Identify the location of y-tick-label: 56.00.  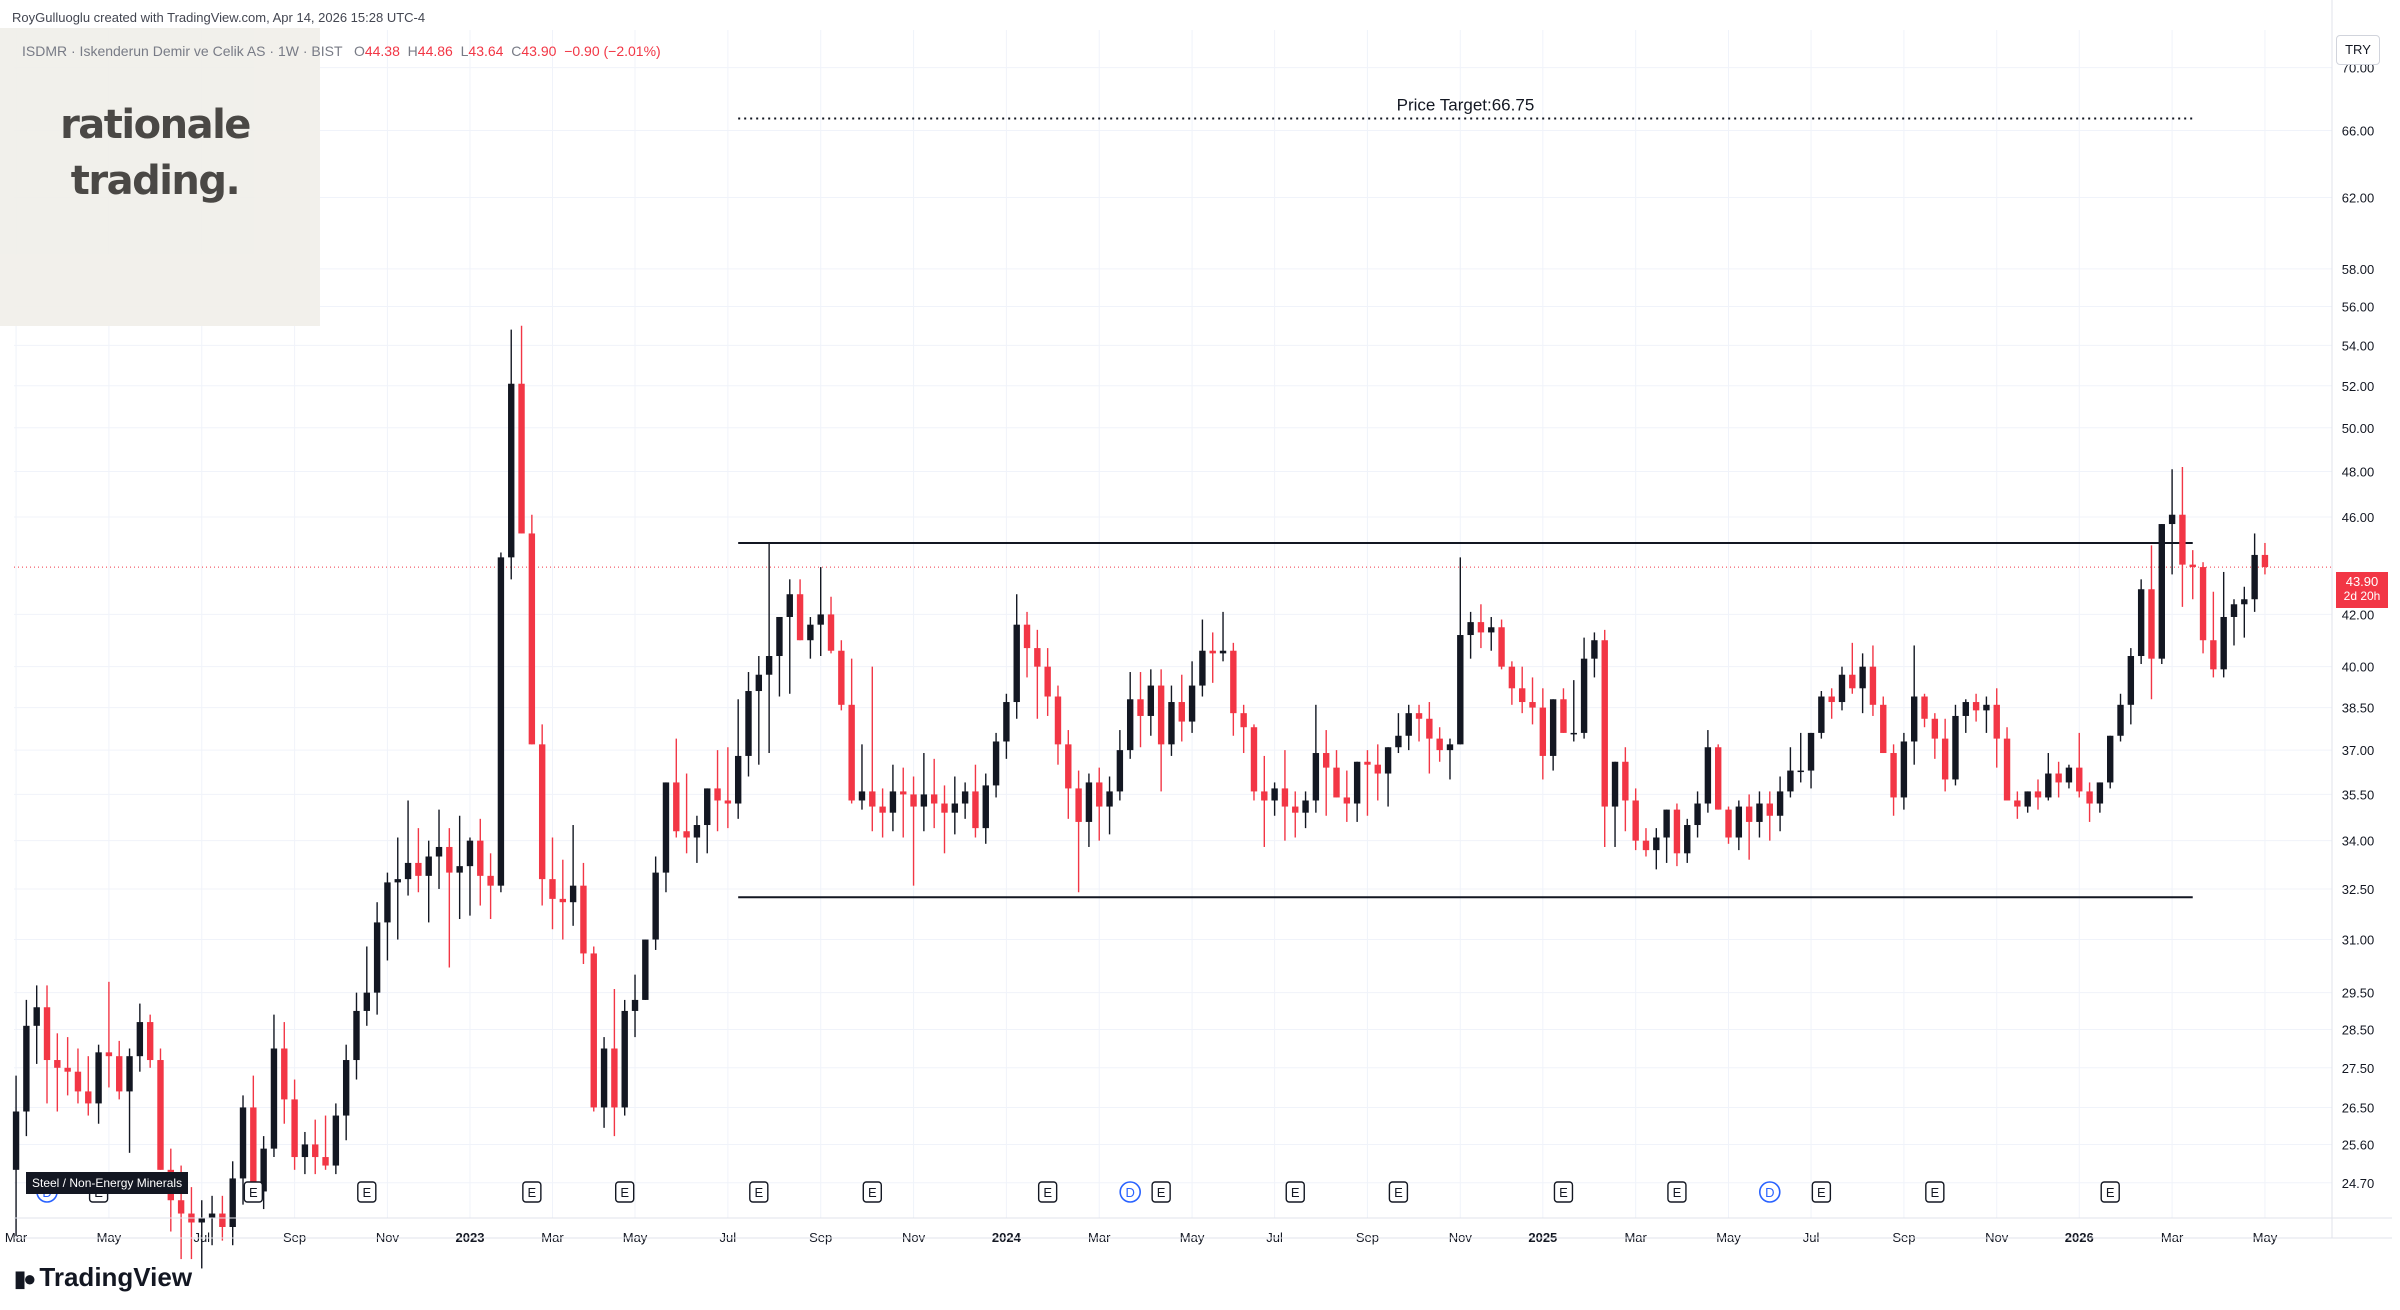
(2358, 306).